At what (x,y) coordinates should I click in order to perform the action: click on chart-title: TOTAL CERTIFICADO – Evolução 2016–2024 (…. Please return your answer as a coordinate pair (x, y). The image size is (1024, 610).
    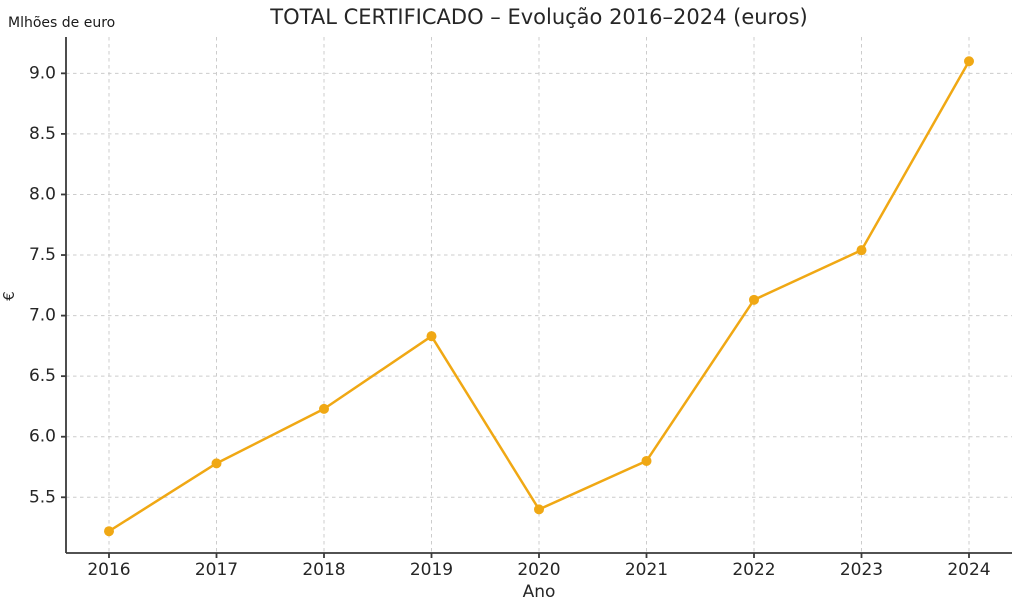
    Looking at the image, I should click on (539, 17).